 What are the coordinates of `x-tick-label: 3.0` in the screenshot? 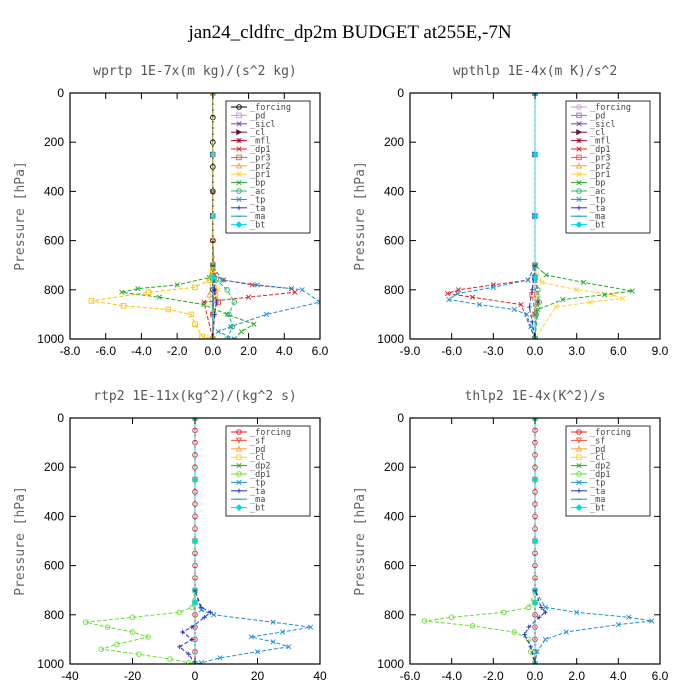 It's located at (576, 351).